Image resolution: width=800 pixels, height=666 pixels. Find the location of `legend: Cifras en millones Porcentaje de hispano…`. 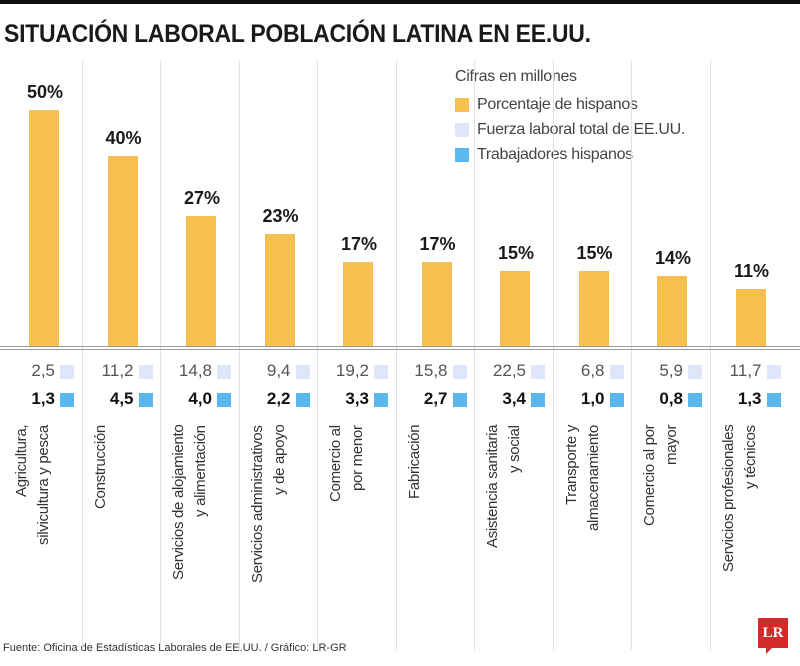

legend: Cifras en millones Porcentaje de hispano… is located at coordinates (570, 117).